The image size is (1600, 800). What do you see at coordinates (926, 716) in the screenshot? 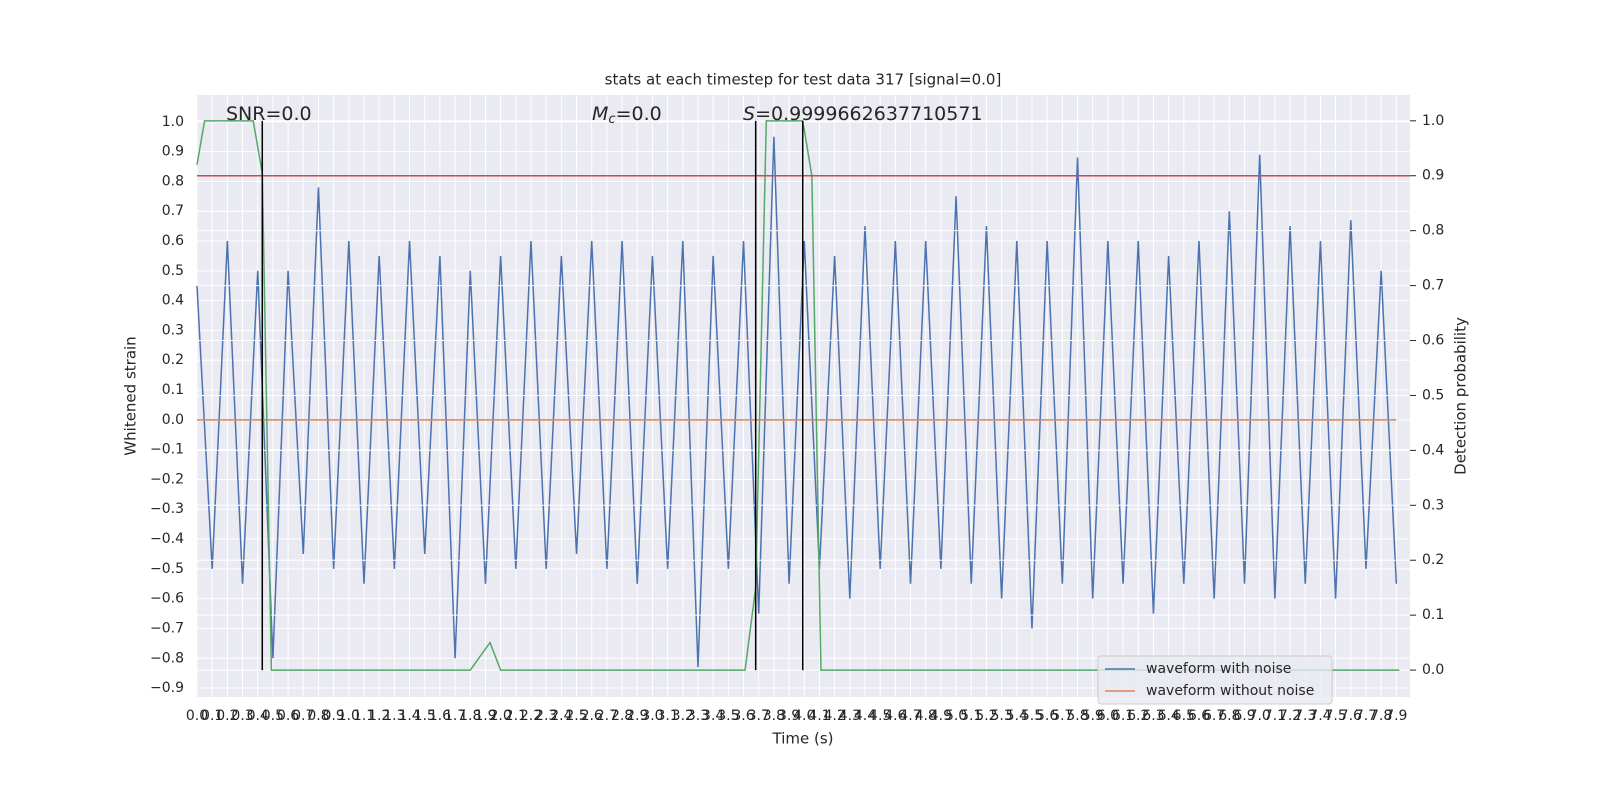
I see `x-tick-label: 4.8` at bounding box center [926, 716].